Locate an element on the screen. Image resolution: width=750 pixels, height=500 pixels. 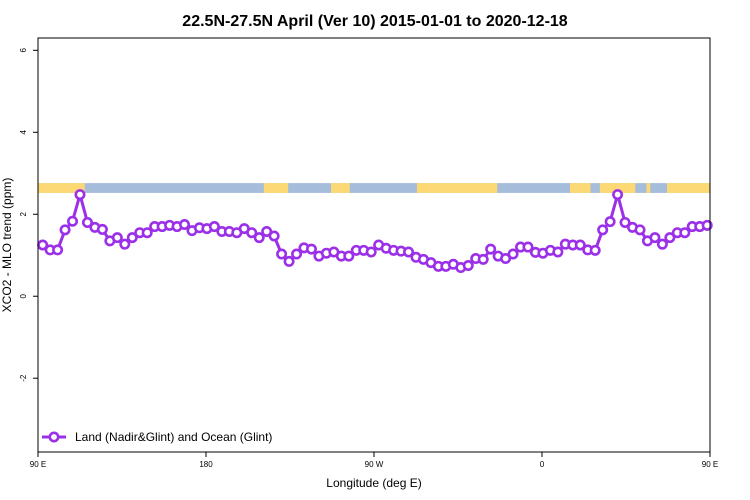
y-tick-label: 0 is located at coordinates (23, 295).